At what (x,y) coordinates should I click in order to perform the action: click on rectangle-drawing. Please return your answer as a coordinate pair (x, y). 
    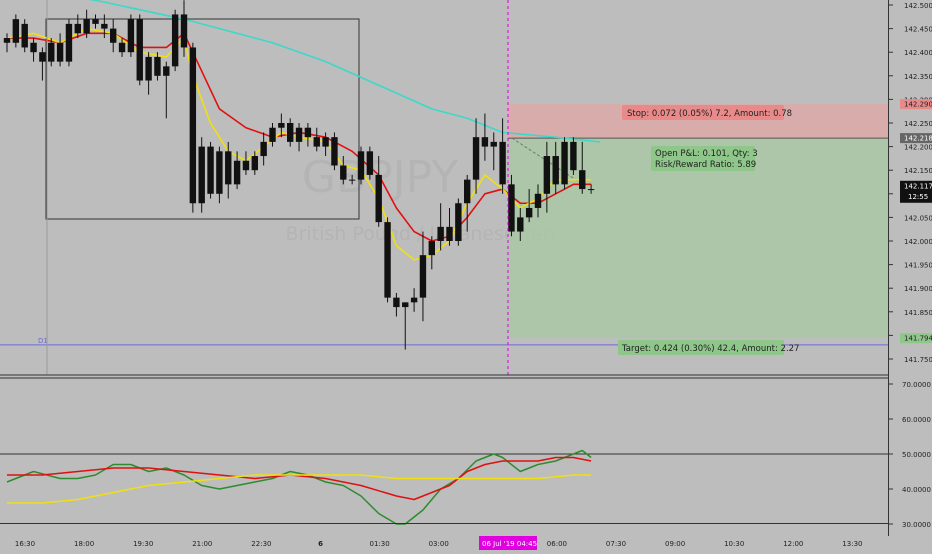
    Looking at the image, I should click on (202, 119).